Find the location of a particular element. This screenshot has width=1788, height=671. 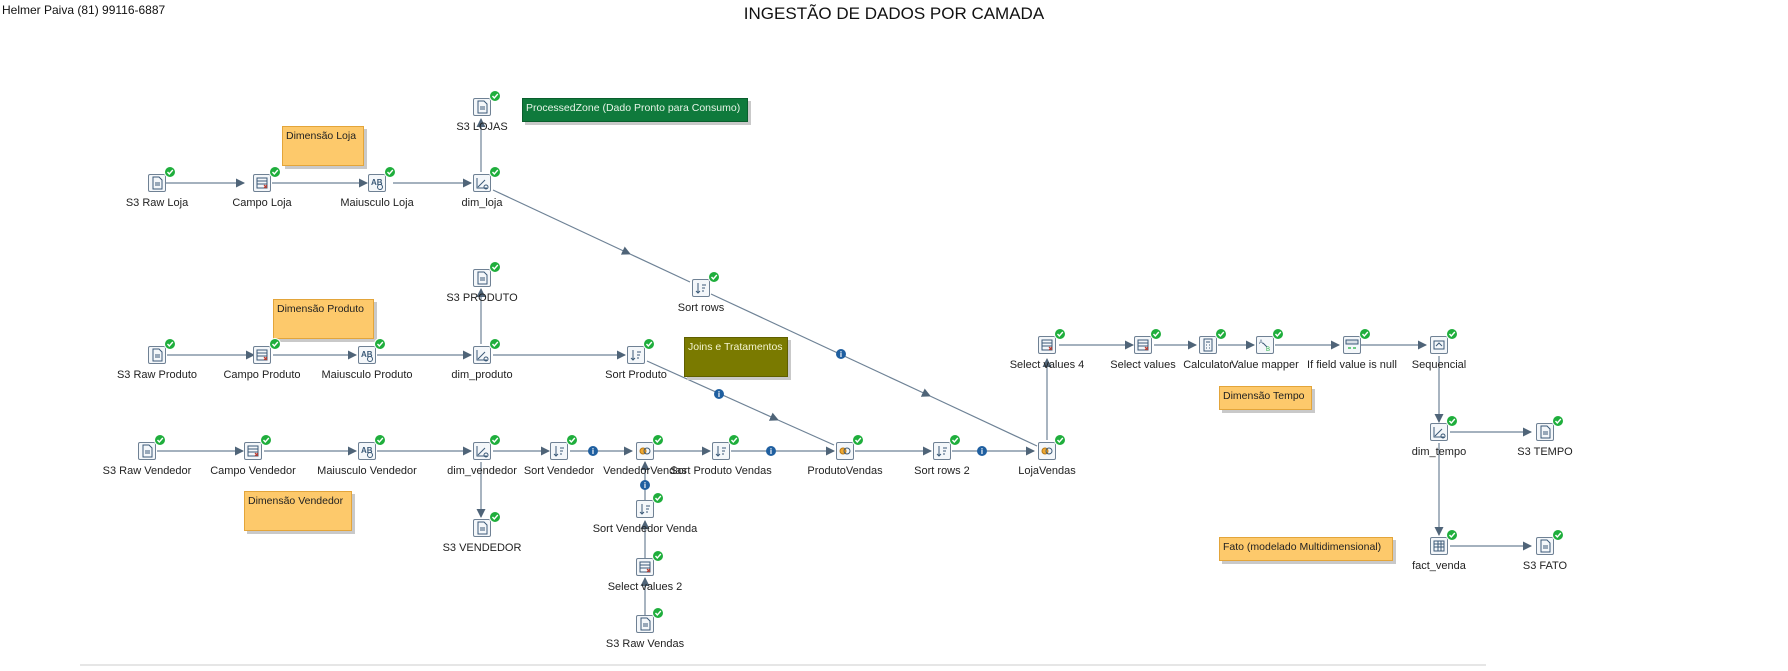

step-label: S3 PRODUTO is located at coordinates (482, 298).